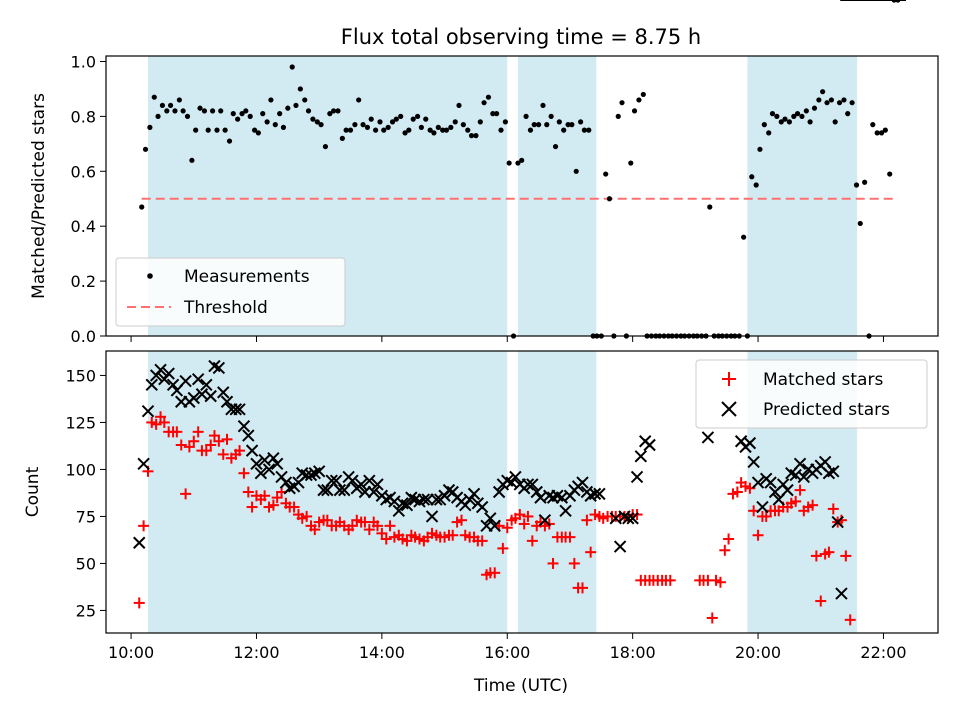 Image resolution: width=960 pixels, height=720 pixels. I want to click on top-y-tick-label: 0.4, so click(83, 226).